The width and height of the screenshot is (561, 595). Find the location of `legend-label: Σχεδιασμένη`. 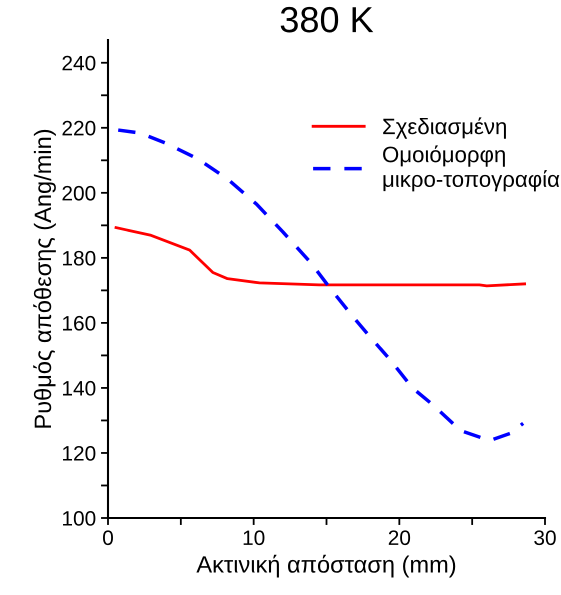

legend-label: Σχεδιασμένη is located at coordinates (444, 128).